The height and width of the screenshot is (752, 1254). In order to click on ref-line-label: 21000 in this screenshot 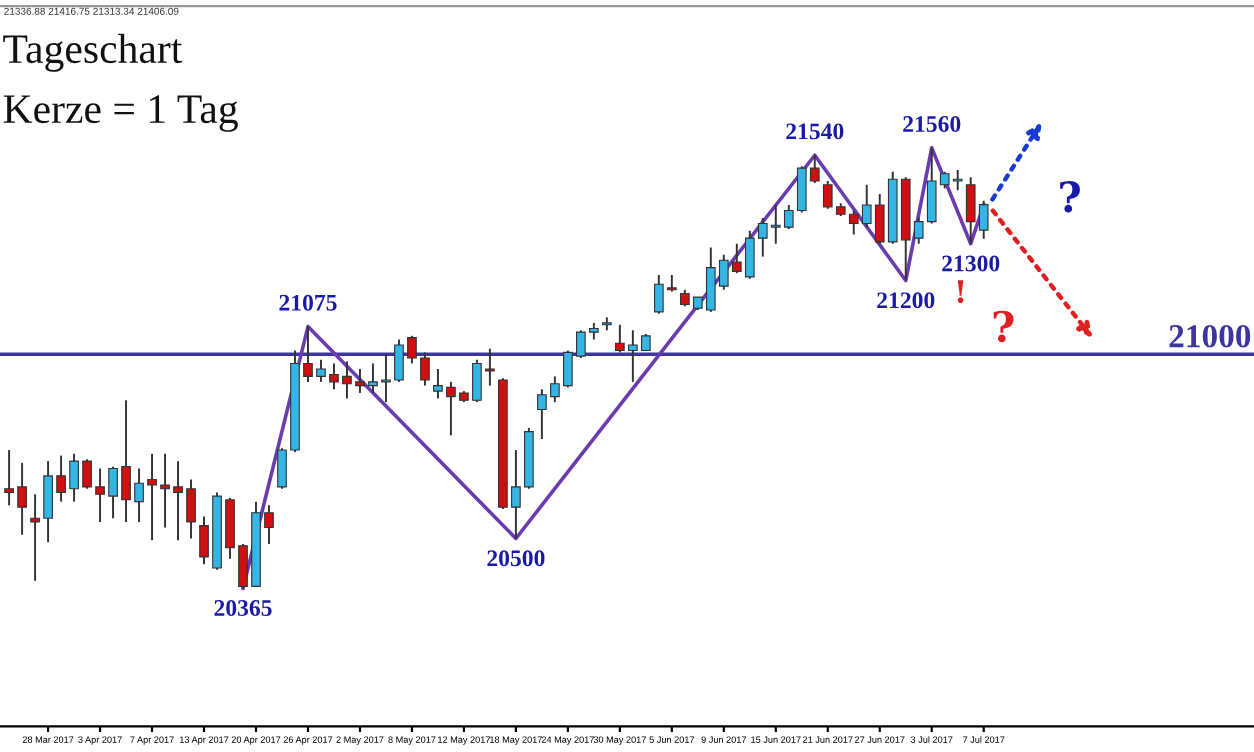, I will do `click(1210, 336)`.